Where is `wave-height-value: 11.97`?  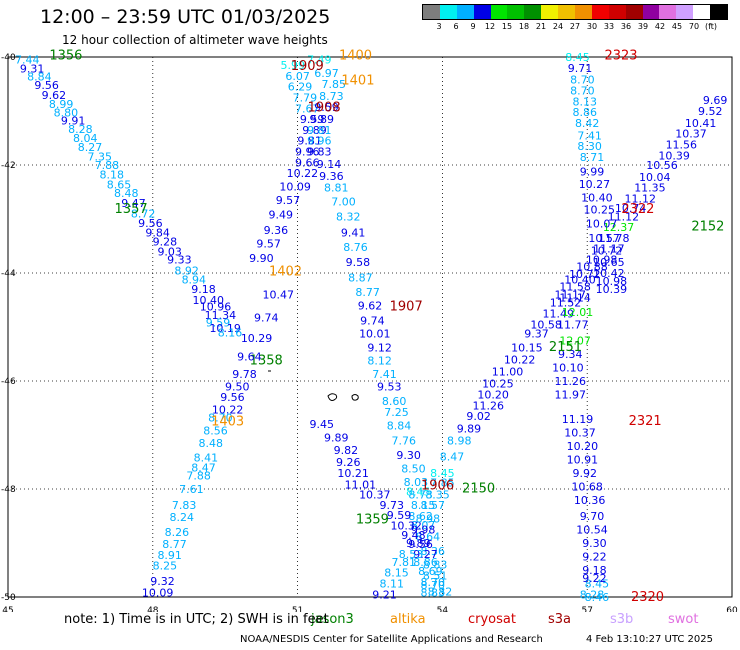
wave-height-value: 11.97 is located at coordinates (571, 395).